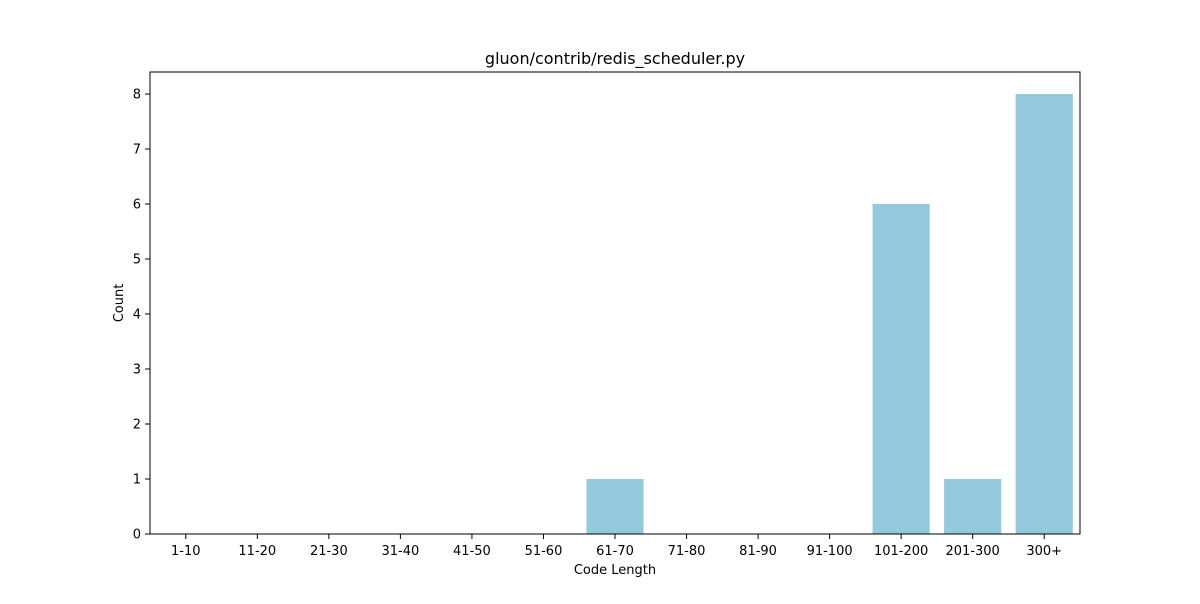  Describe the element at coordinates (901, 551) in the screenshot. I see `x-tick-label: 101-200` at that location.